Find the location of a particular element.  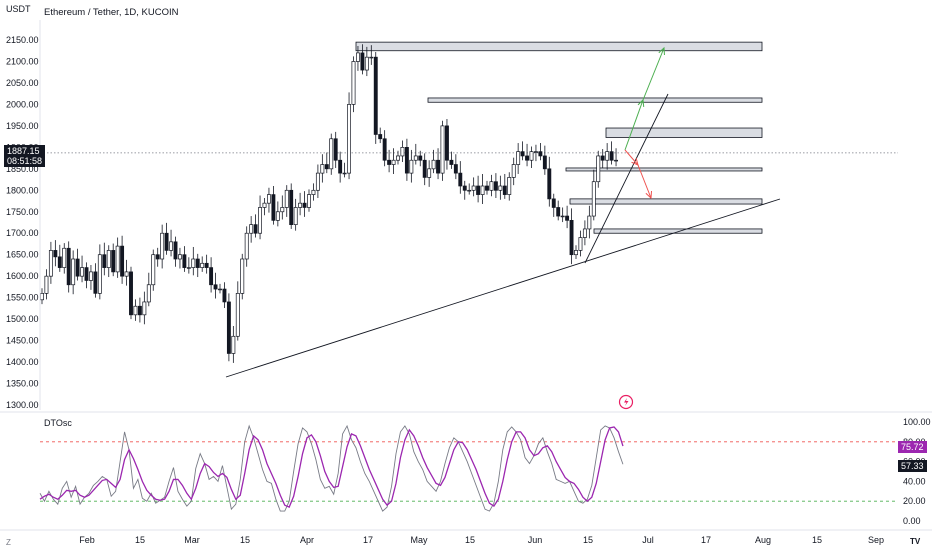

time-axis: Feb 15 Mar 15 Apr 17 May 15 Jun 15 Jul 17 Aug 15 Sep is located at coordinates (466, 537).